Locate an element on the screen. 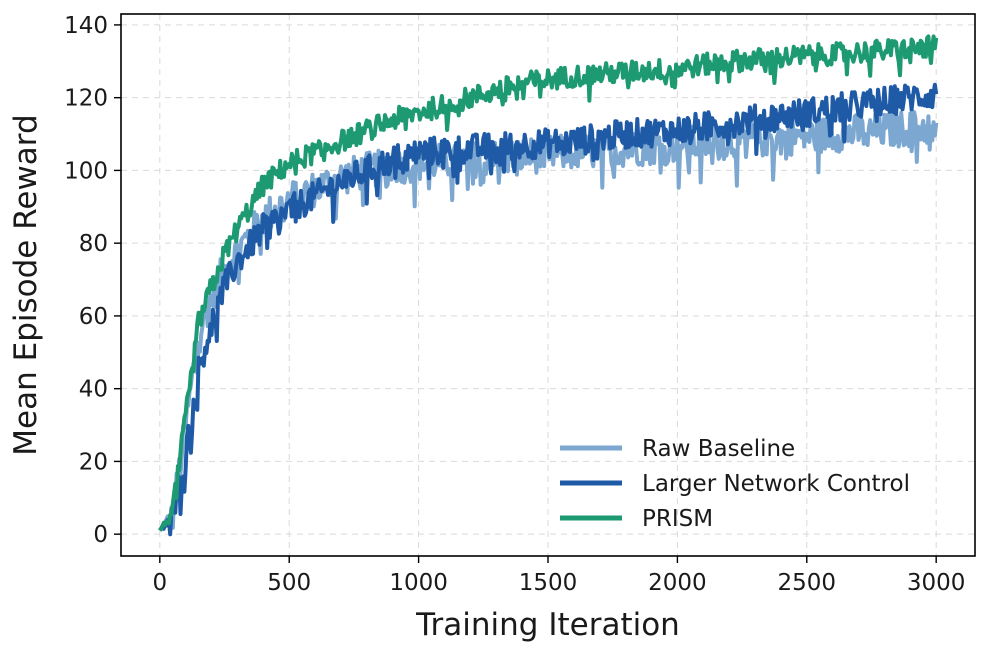 Image resolution: width=987 pixels, height=653 pixels. x-axis-title: Training Iteration is located at coordinates (547, 625).